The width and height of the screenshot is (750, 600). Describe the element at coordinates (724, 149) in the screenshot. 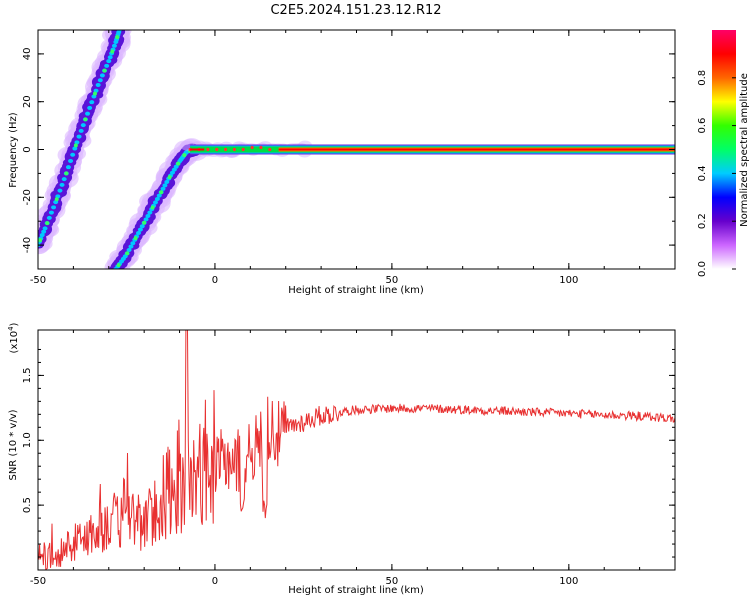

I see `colorbar-gradient` at that location.